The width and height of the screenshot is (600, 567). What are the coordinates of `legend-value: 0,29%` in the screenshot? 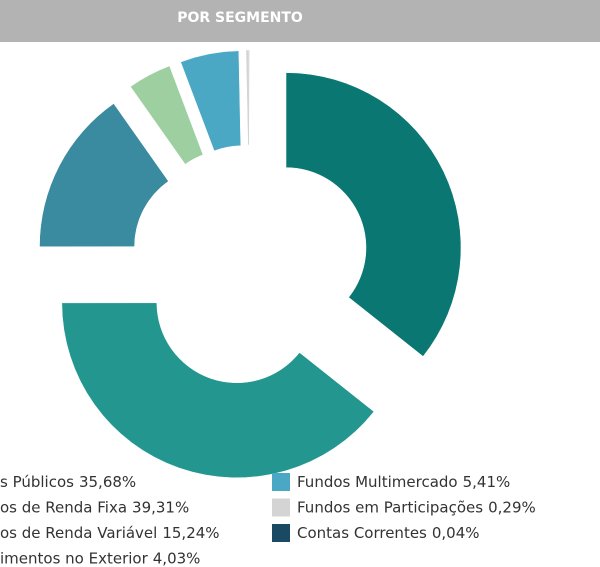 It's located at (512, 507).